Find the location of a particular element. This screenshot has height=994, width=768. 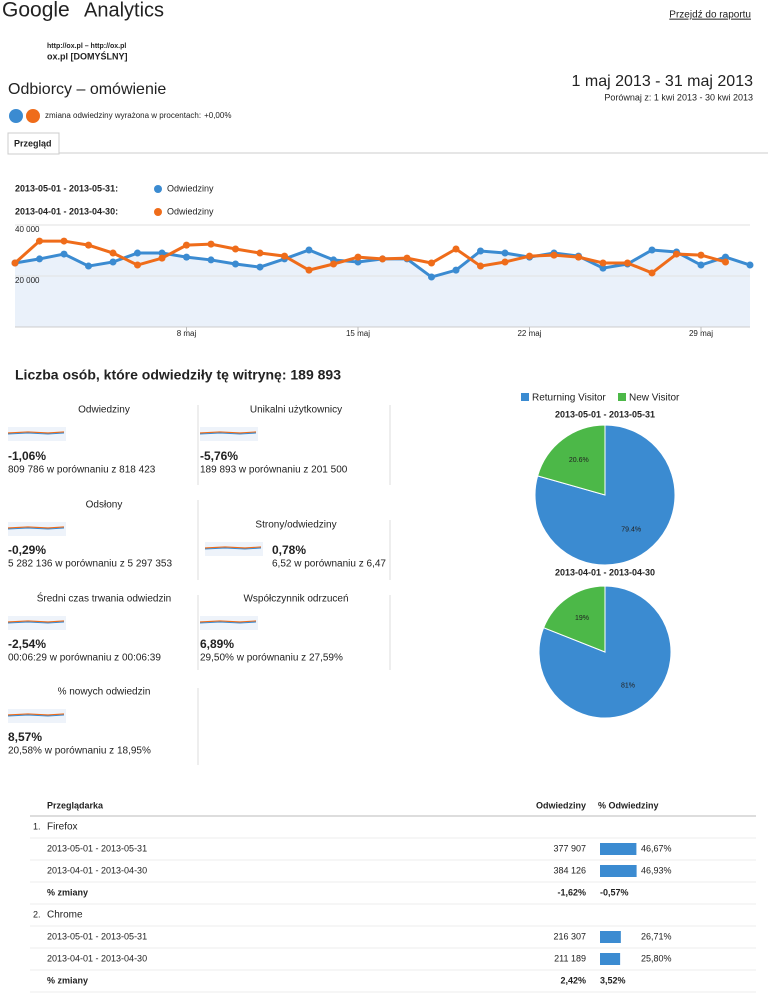

date-range: 1 maj 2013 - 31 maj 2013 is located at coordinates (663, 81).